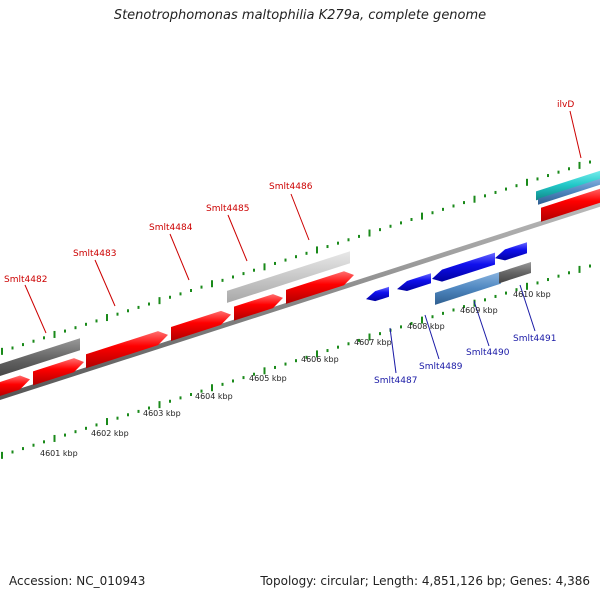 The image size is (600, 600). I want to click on gene-label-ilvd: ilvD, so click(565, 105).